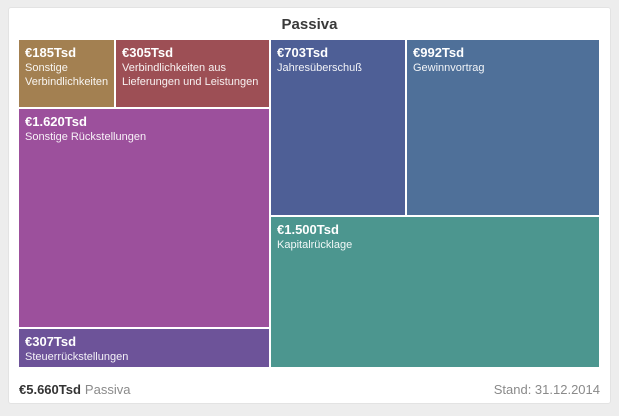 Image resolution: width=619 pixels, height=416 pixels. What do you see at coordinates (144, 348) in the screenshot?
I see `treemap-cell-steuerrueckstellungen: €307Tsd Steuerrückstellungen` at bounding box center [144, 348].